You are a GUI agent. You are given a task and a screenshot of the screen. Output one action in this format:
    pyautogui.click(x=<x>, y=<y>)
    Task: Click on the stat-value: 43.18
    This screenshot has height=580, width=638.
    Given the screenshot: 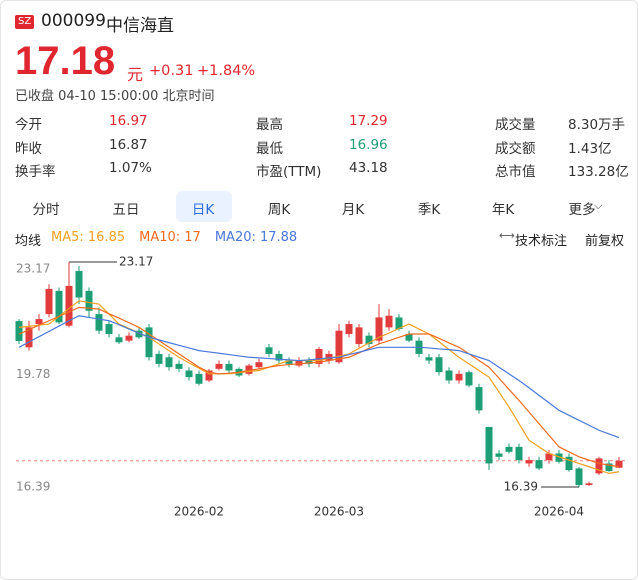 What is the action you would take?
    pyautogui.click(x=368, y=168)
    